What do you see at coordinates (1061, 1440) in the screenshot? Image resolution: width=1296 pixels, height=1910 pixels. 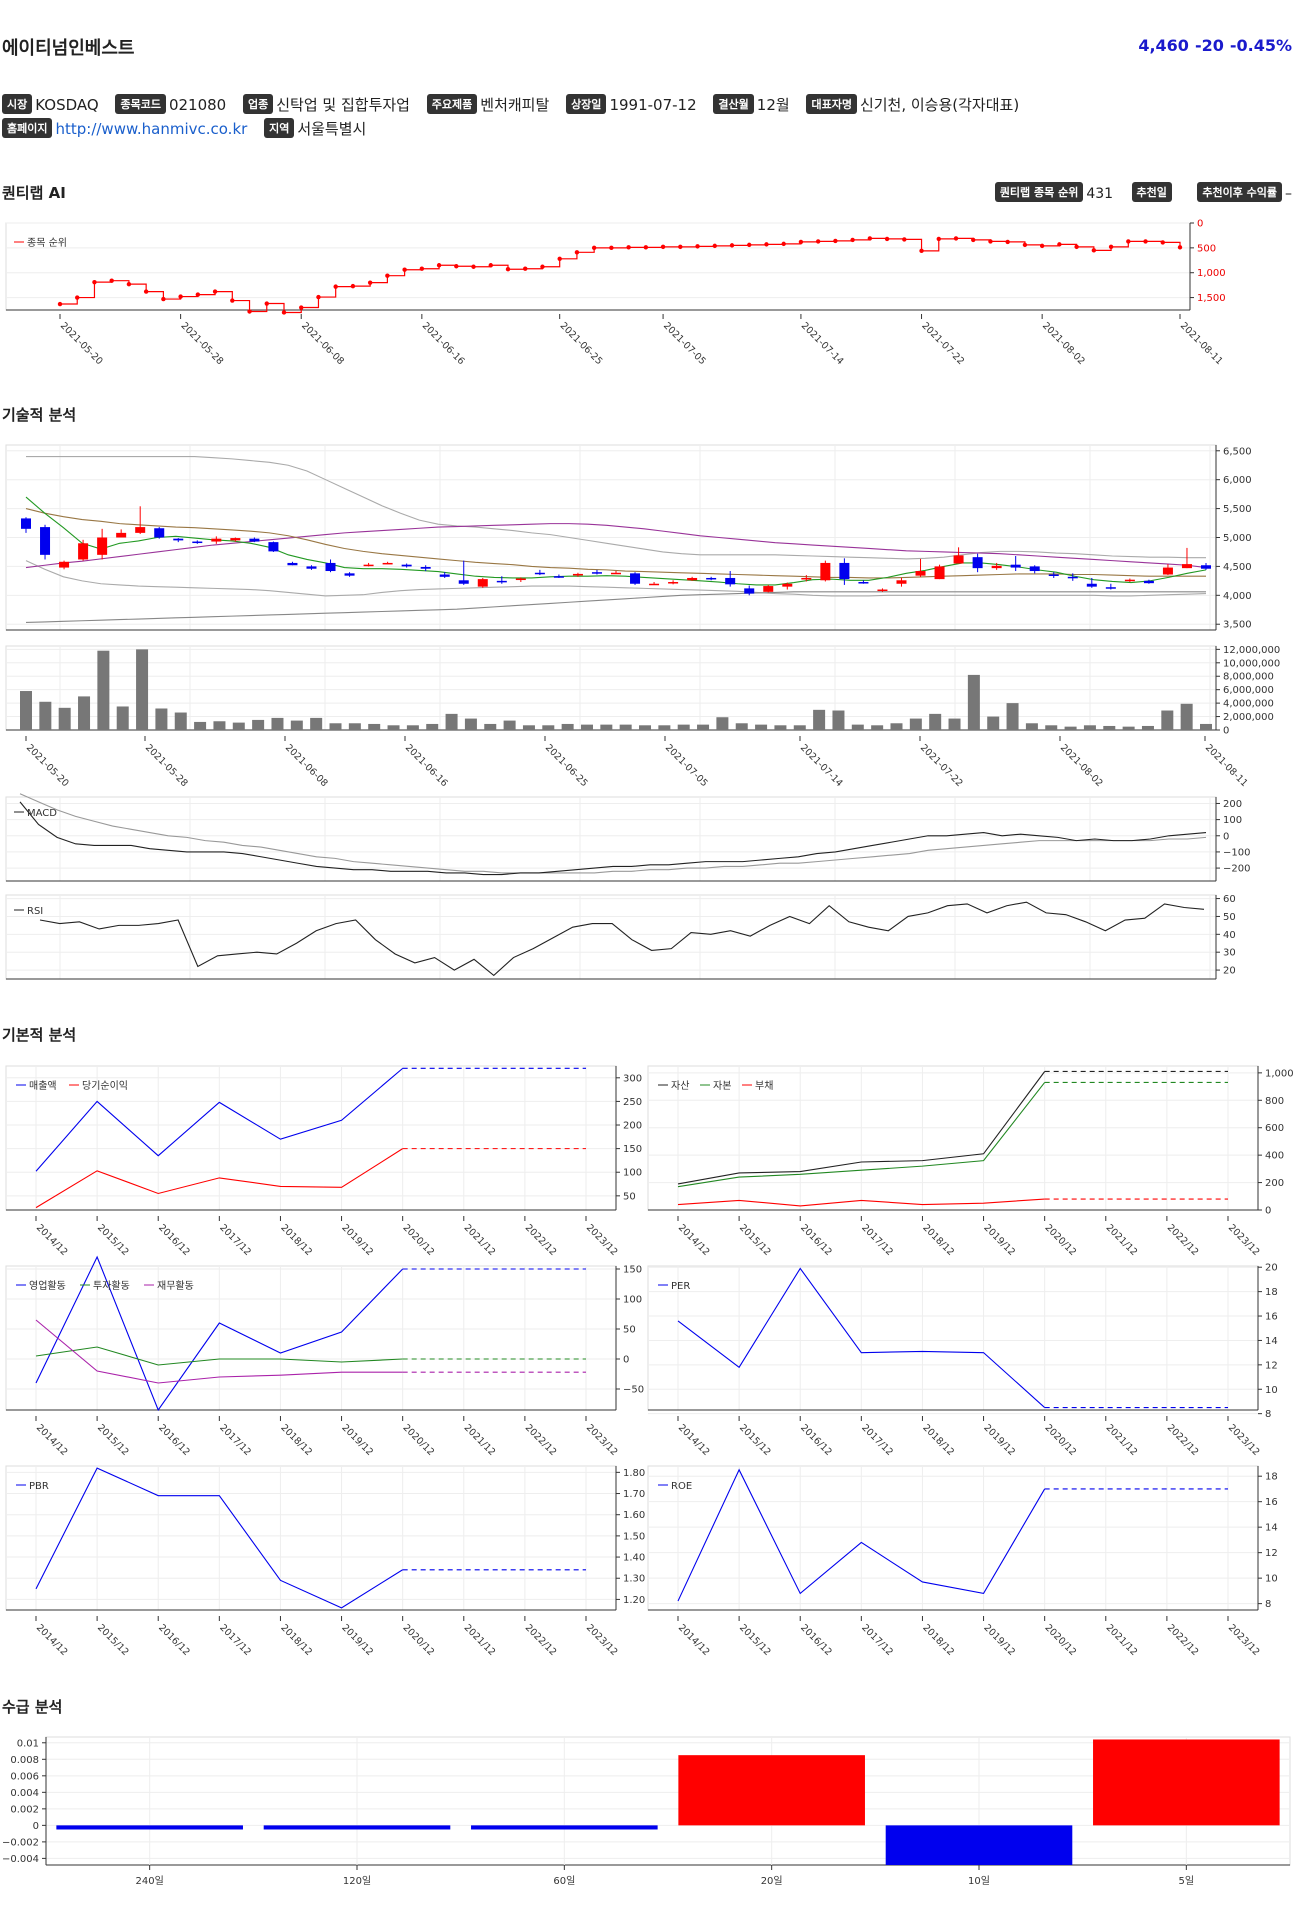 I see `per-xtick-label: 2020/12` at bounding box center [1061, 1440].